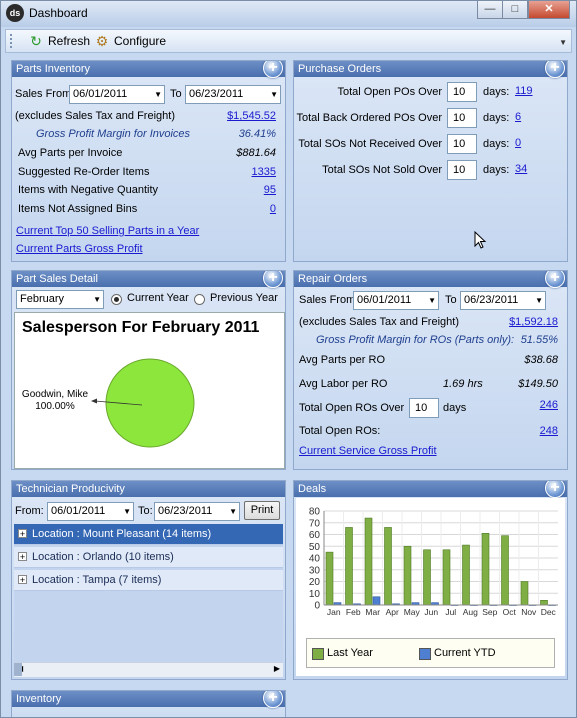  I want to click on tech-to-date-picker: 06/23/2011 ▼, so click(197, 511).